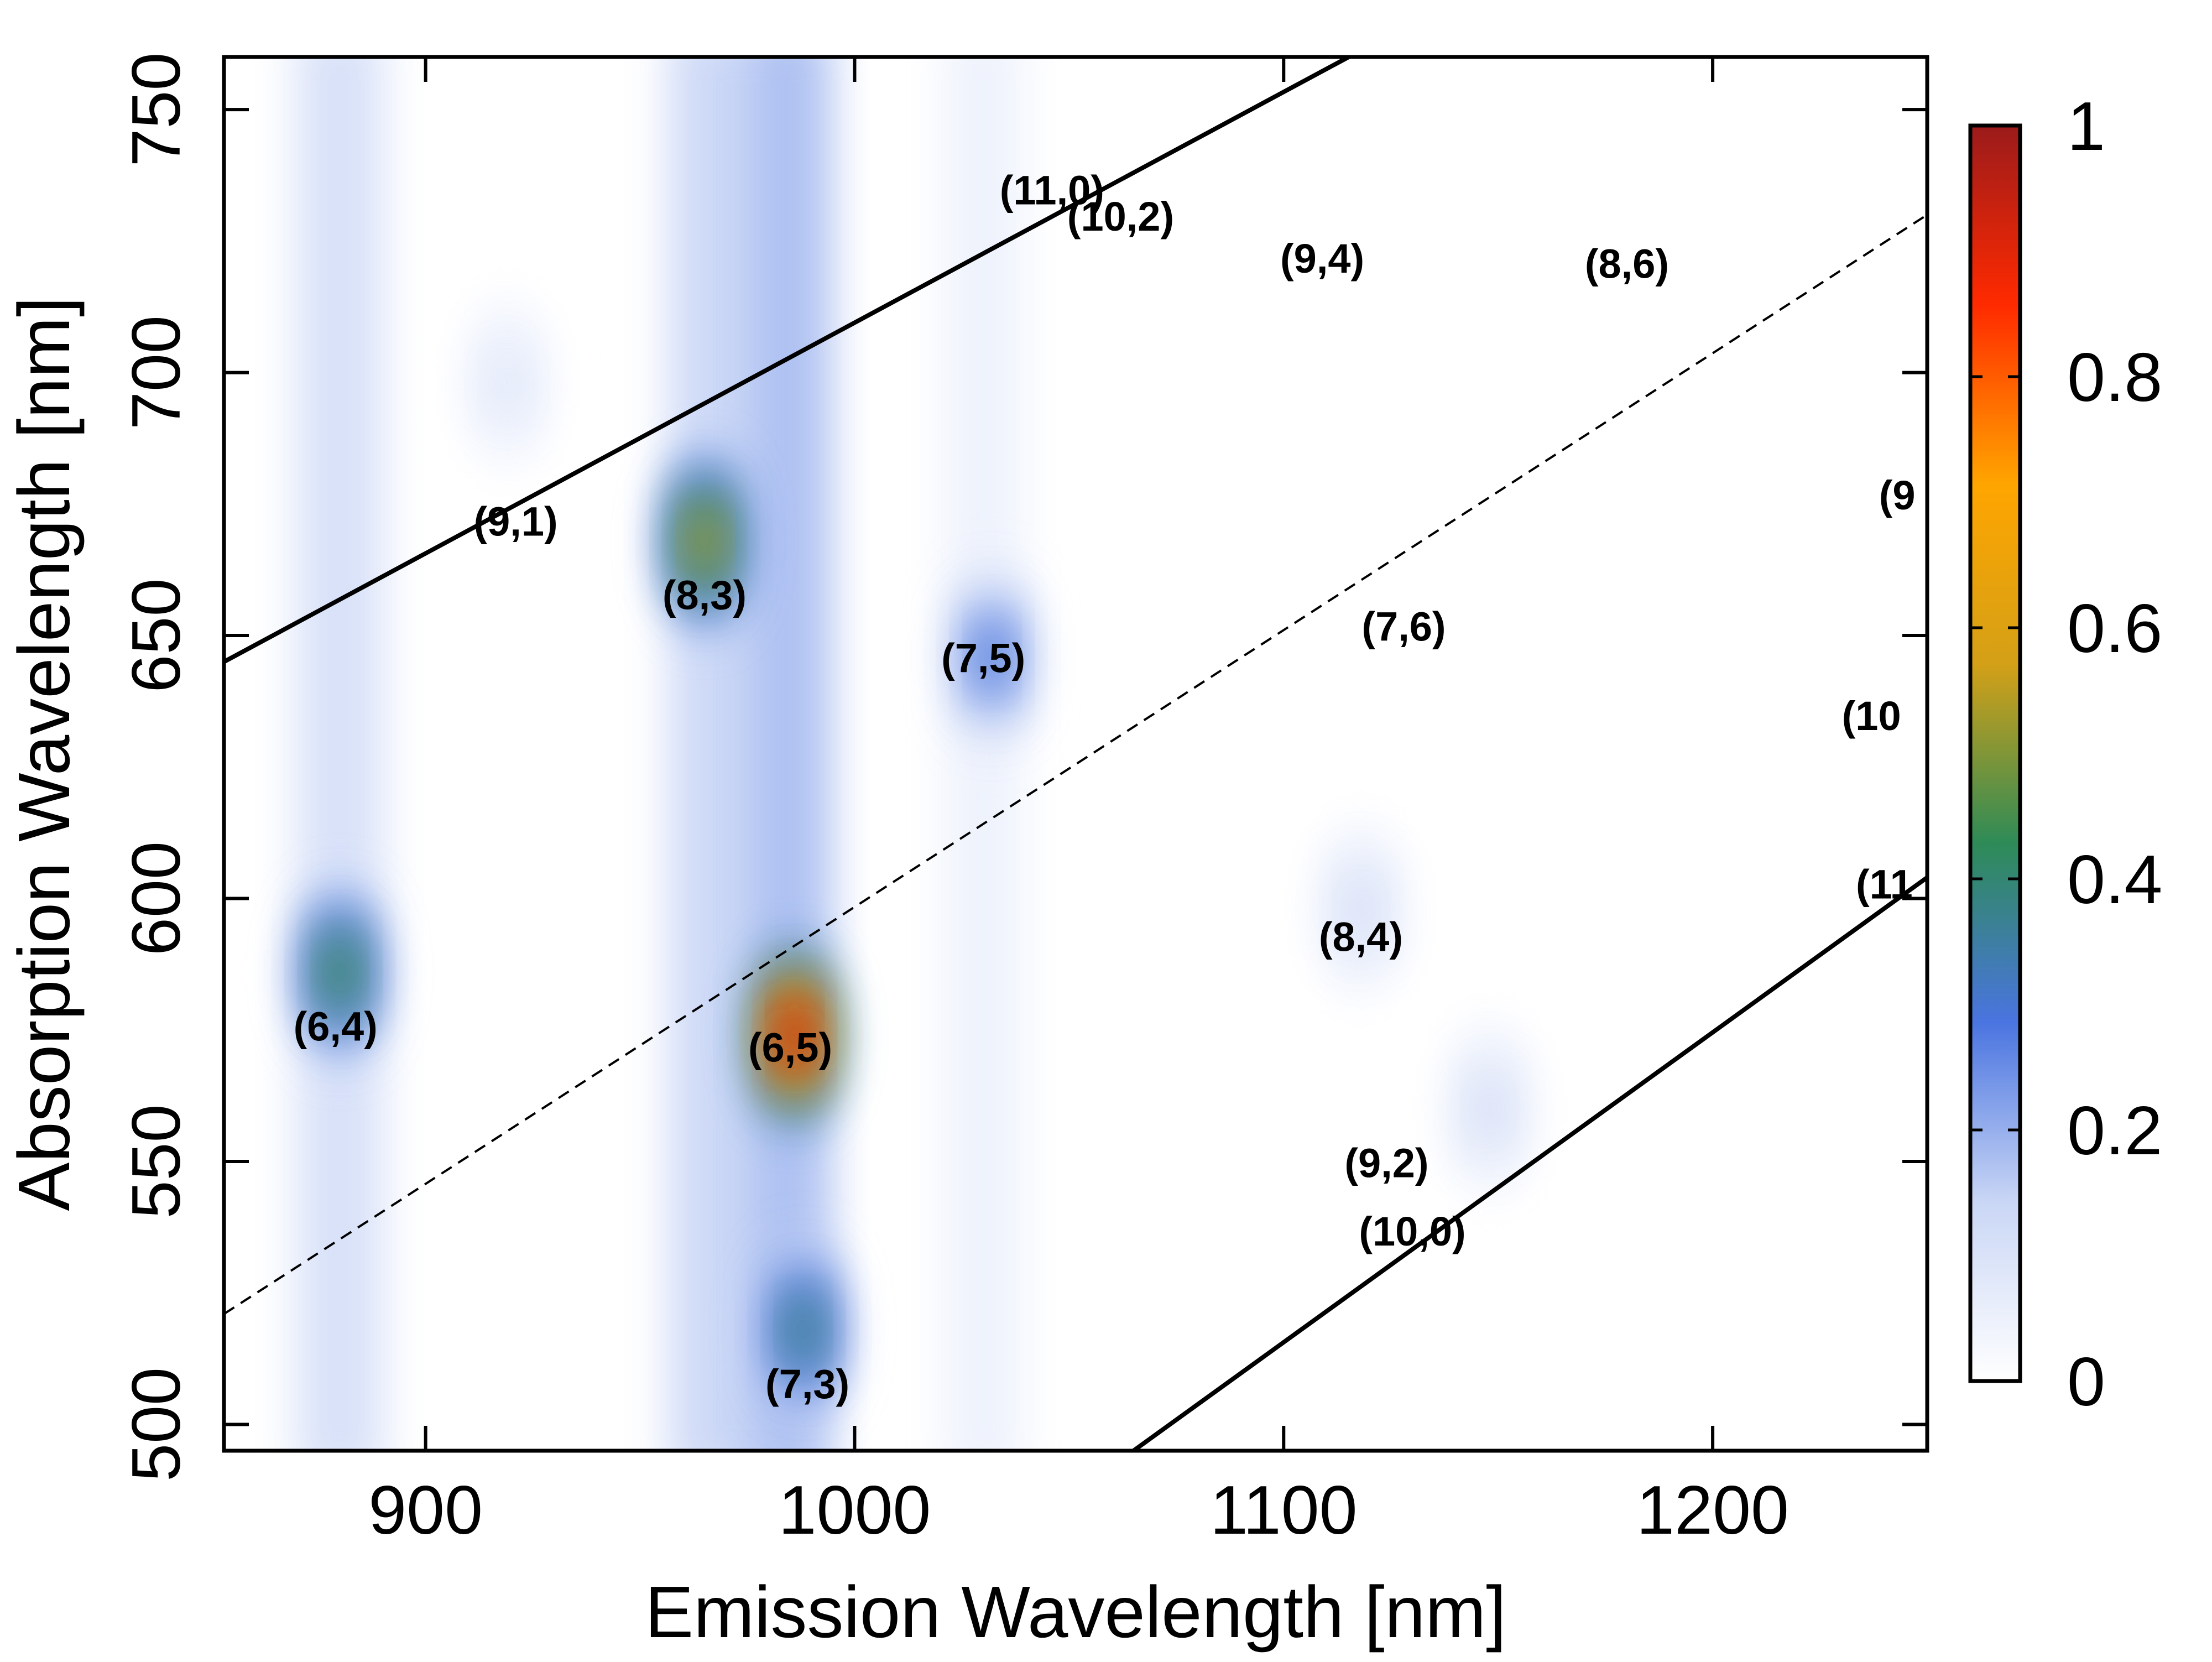 This screenshot has height=1662, width=2212. Describe the element at coordinates (1052, 190) in the screenshot. I see `chirality-label: (11,0)` at that location.